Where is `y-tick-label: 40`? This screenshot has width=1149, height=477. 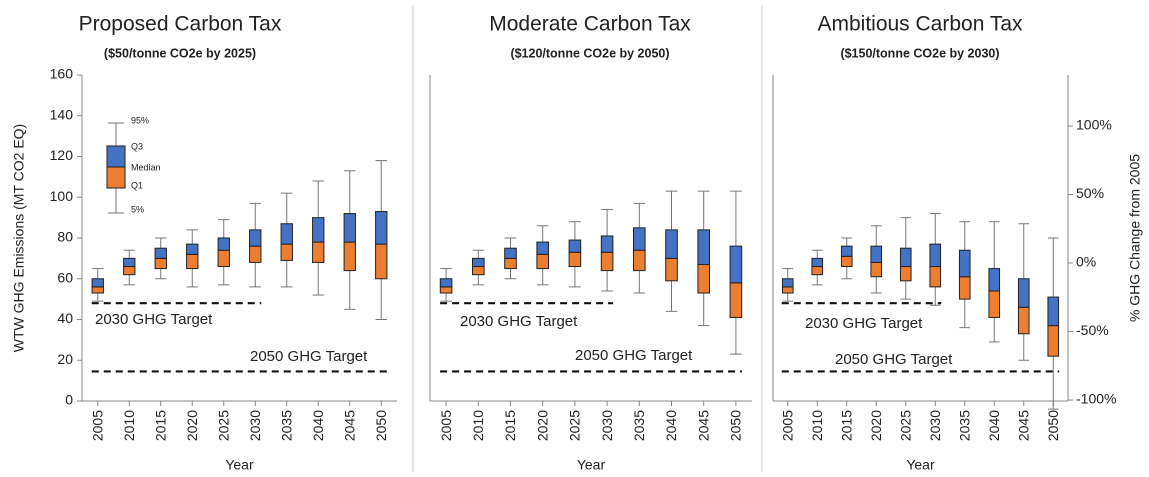 y-tick-label: 40 is located at coordinates (65, 318).